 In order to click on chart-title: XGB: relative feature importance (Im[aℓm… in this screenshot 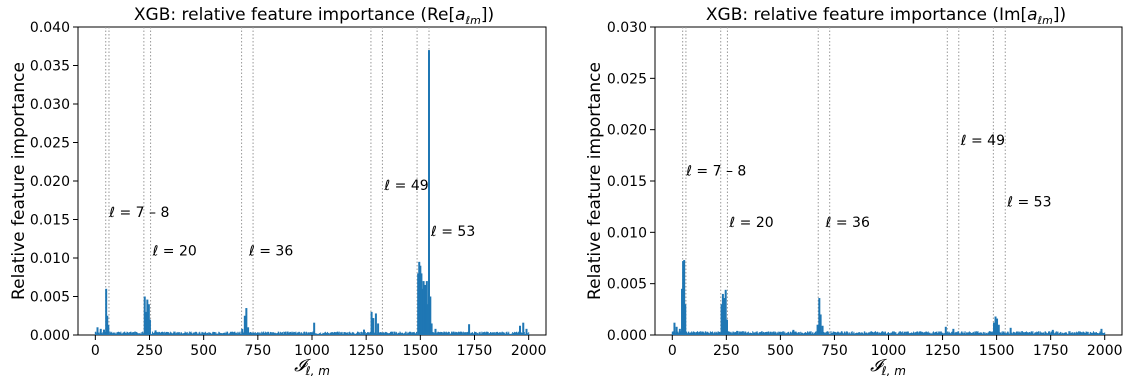, I will do `click(886, 16)`.